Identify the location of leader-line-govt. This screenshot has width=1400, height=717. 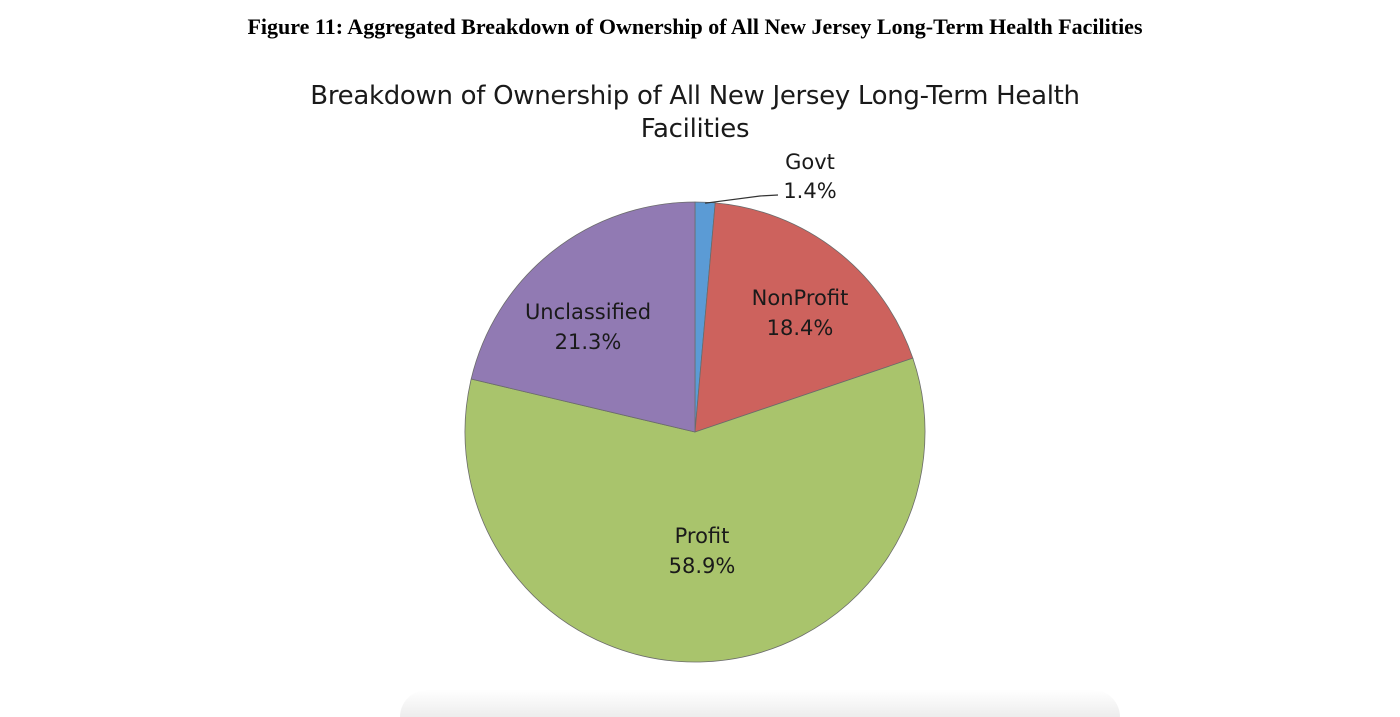
(742, 199).